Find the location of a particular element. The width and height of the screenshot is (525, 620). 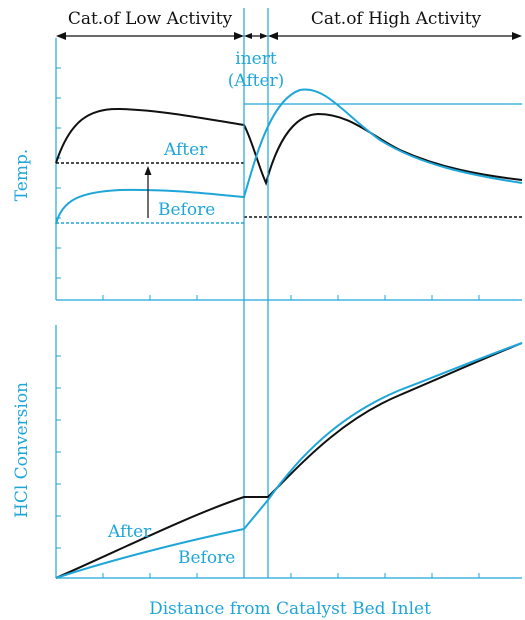

low-activity-arrow-left is located at coordinates (61, 36).